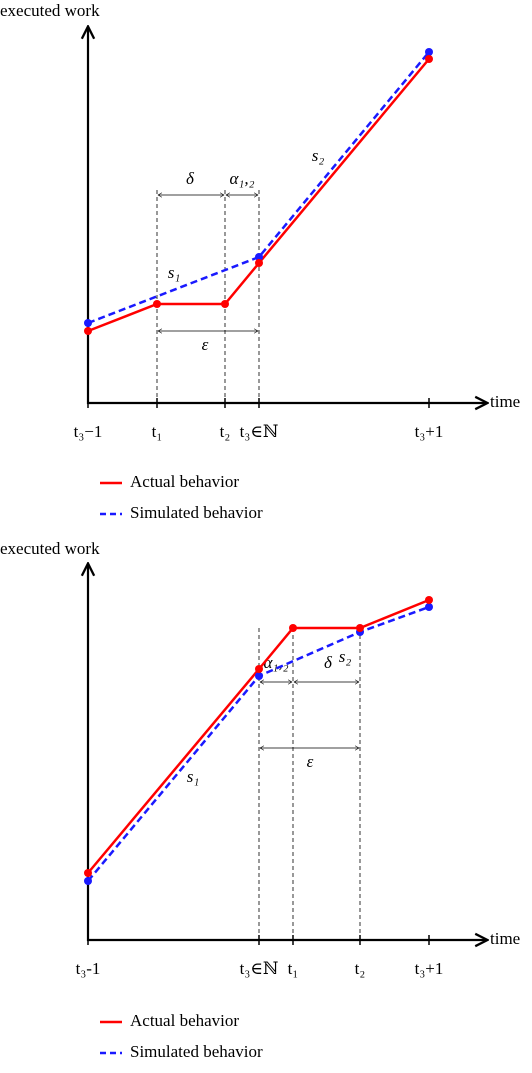  I want to click on x-tick-label: t₃−1, so click(88, 431).